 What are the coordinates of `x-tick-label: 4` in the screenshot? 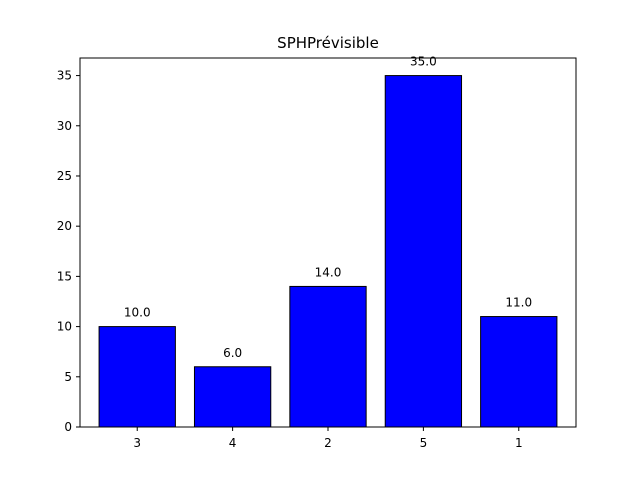 It's located at (233, 443).